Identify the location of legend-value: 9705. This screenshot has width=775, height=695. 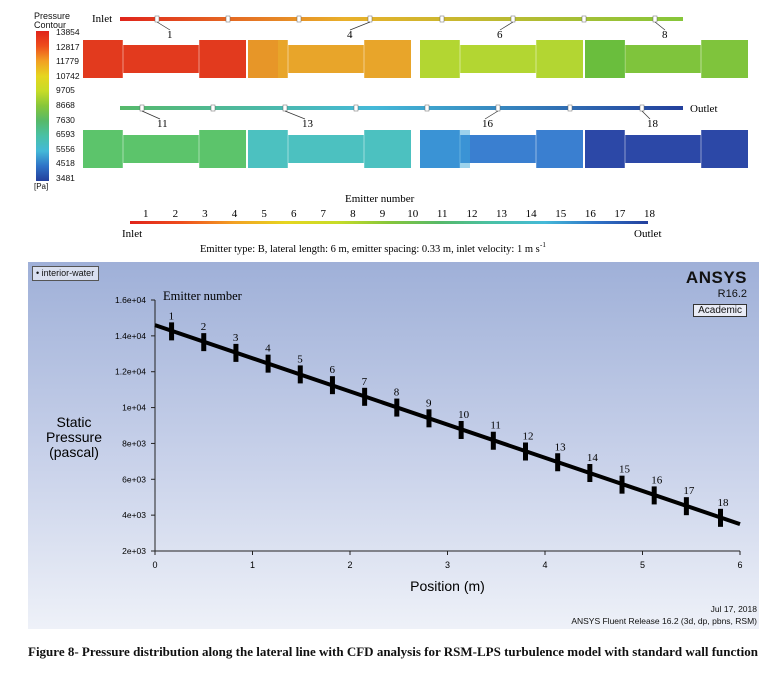
(65, 90).